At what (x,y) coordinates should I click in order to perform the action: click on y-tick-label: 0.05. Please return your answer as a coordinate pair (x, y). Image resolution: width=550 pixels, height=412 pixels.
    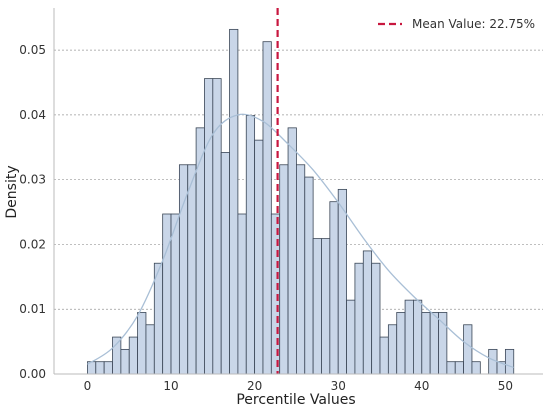
    Looking at the image, I should click on (32, 50).